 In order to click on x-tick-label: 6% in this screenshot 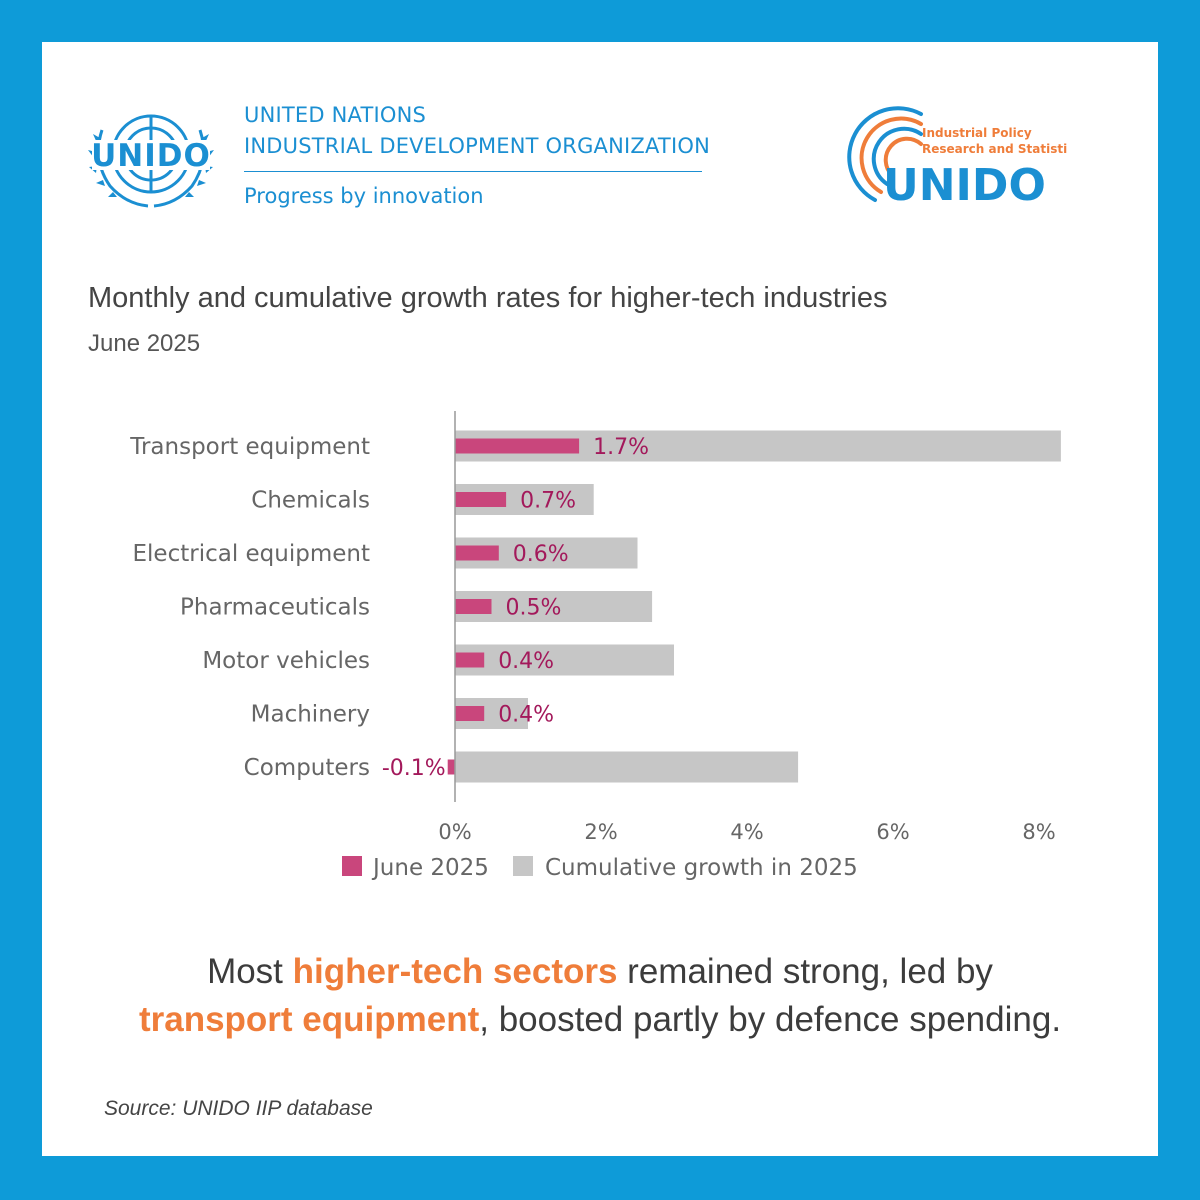, I will do `click(892, 832)`.